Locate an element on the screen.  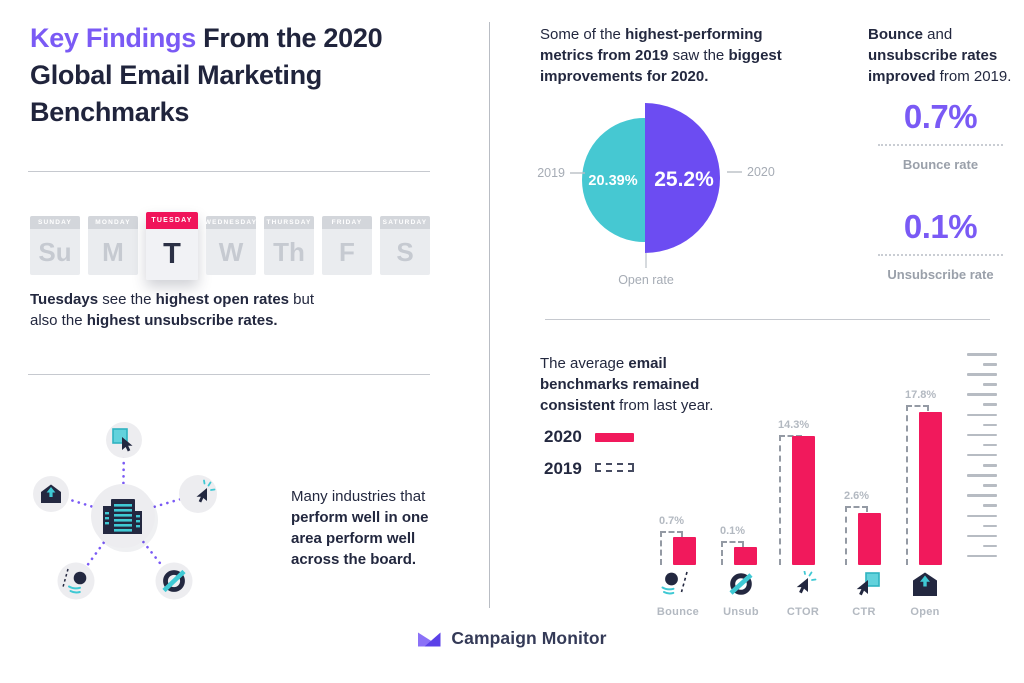
dotted-divider is located at coordinates (940, 145).